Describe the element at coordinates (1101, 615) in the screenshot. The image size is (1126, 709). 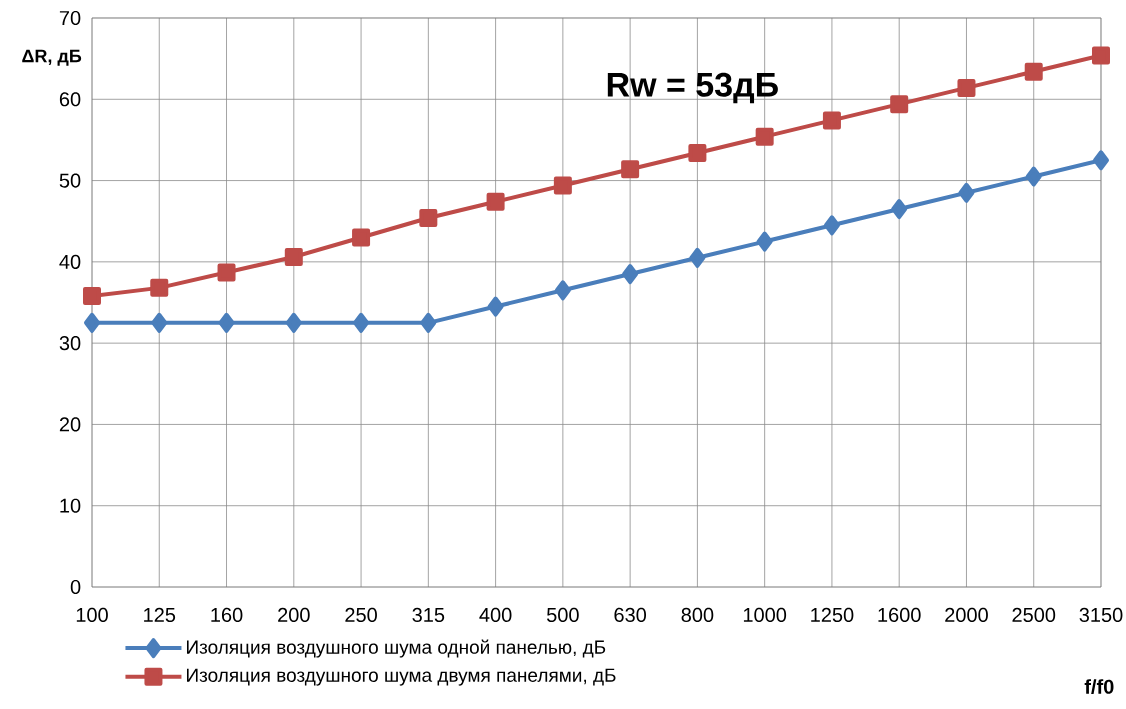
I see `x-tick-label: 3150` at that location.